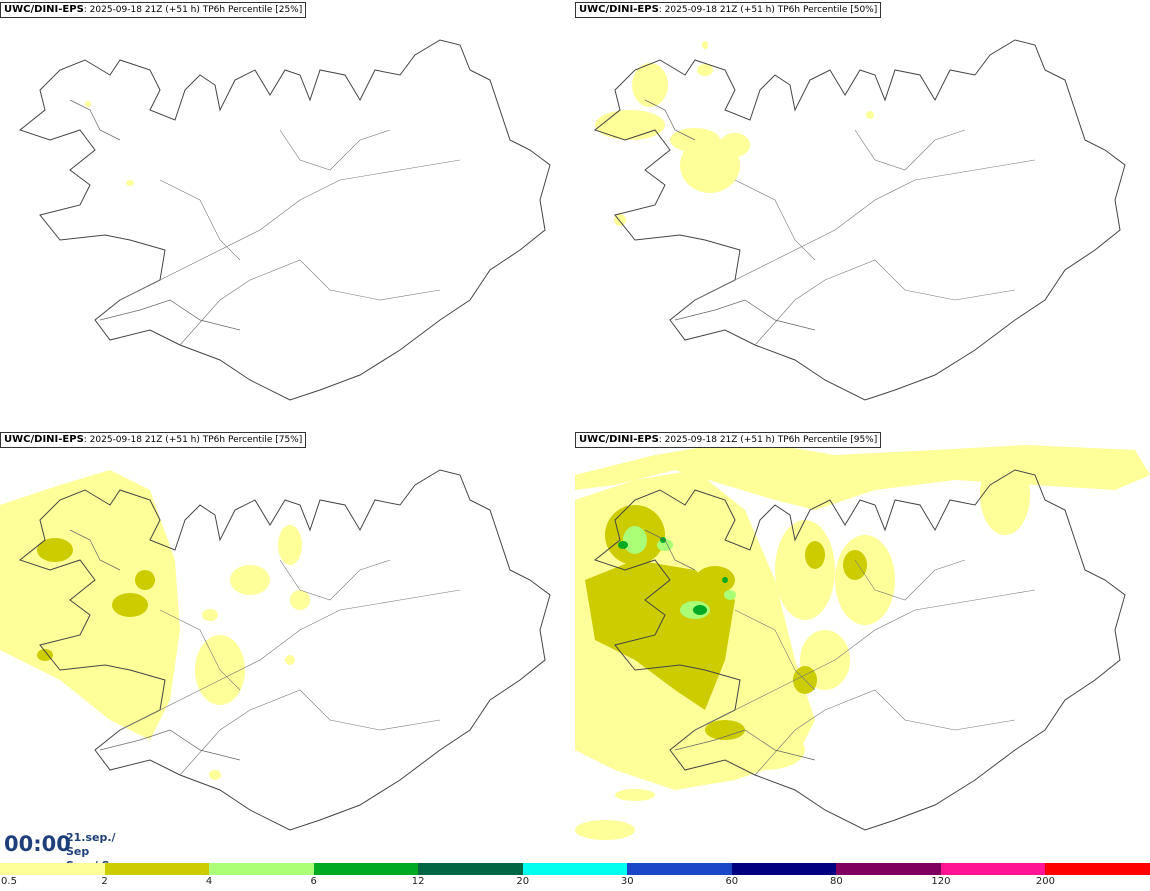  I want to click on valid-date: 21.sep./ Sep, so click(91, 844).